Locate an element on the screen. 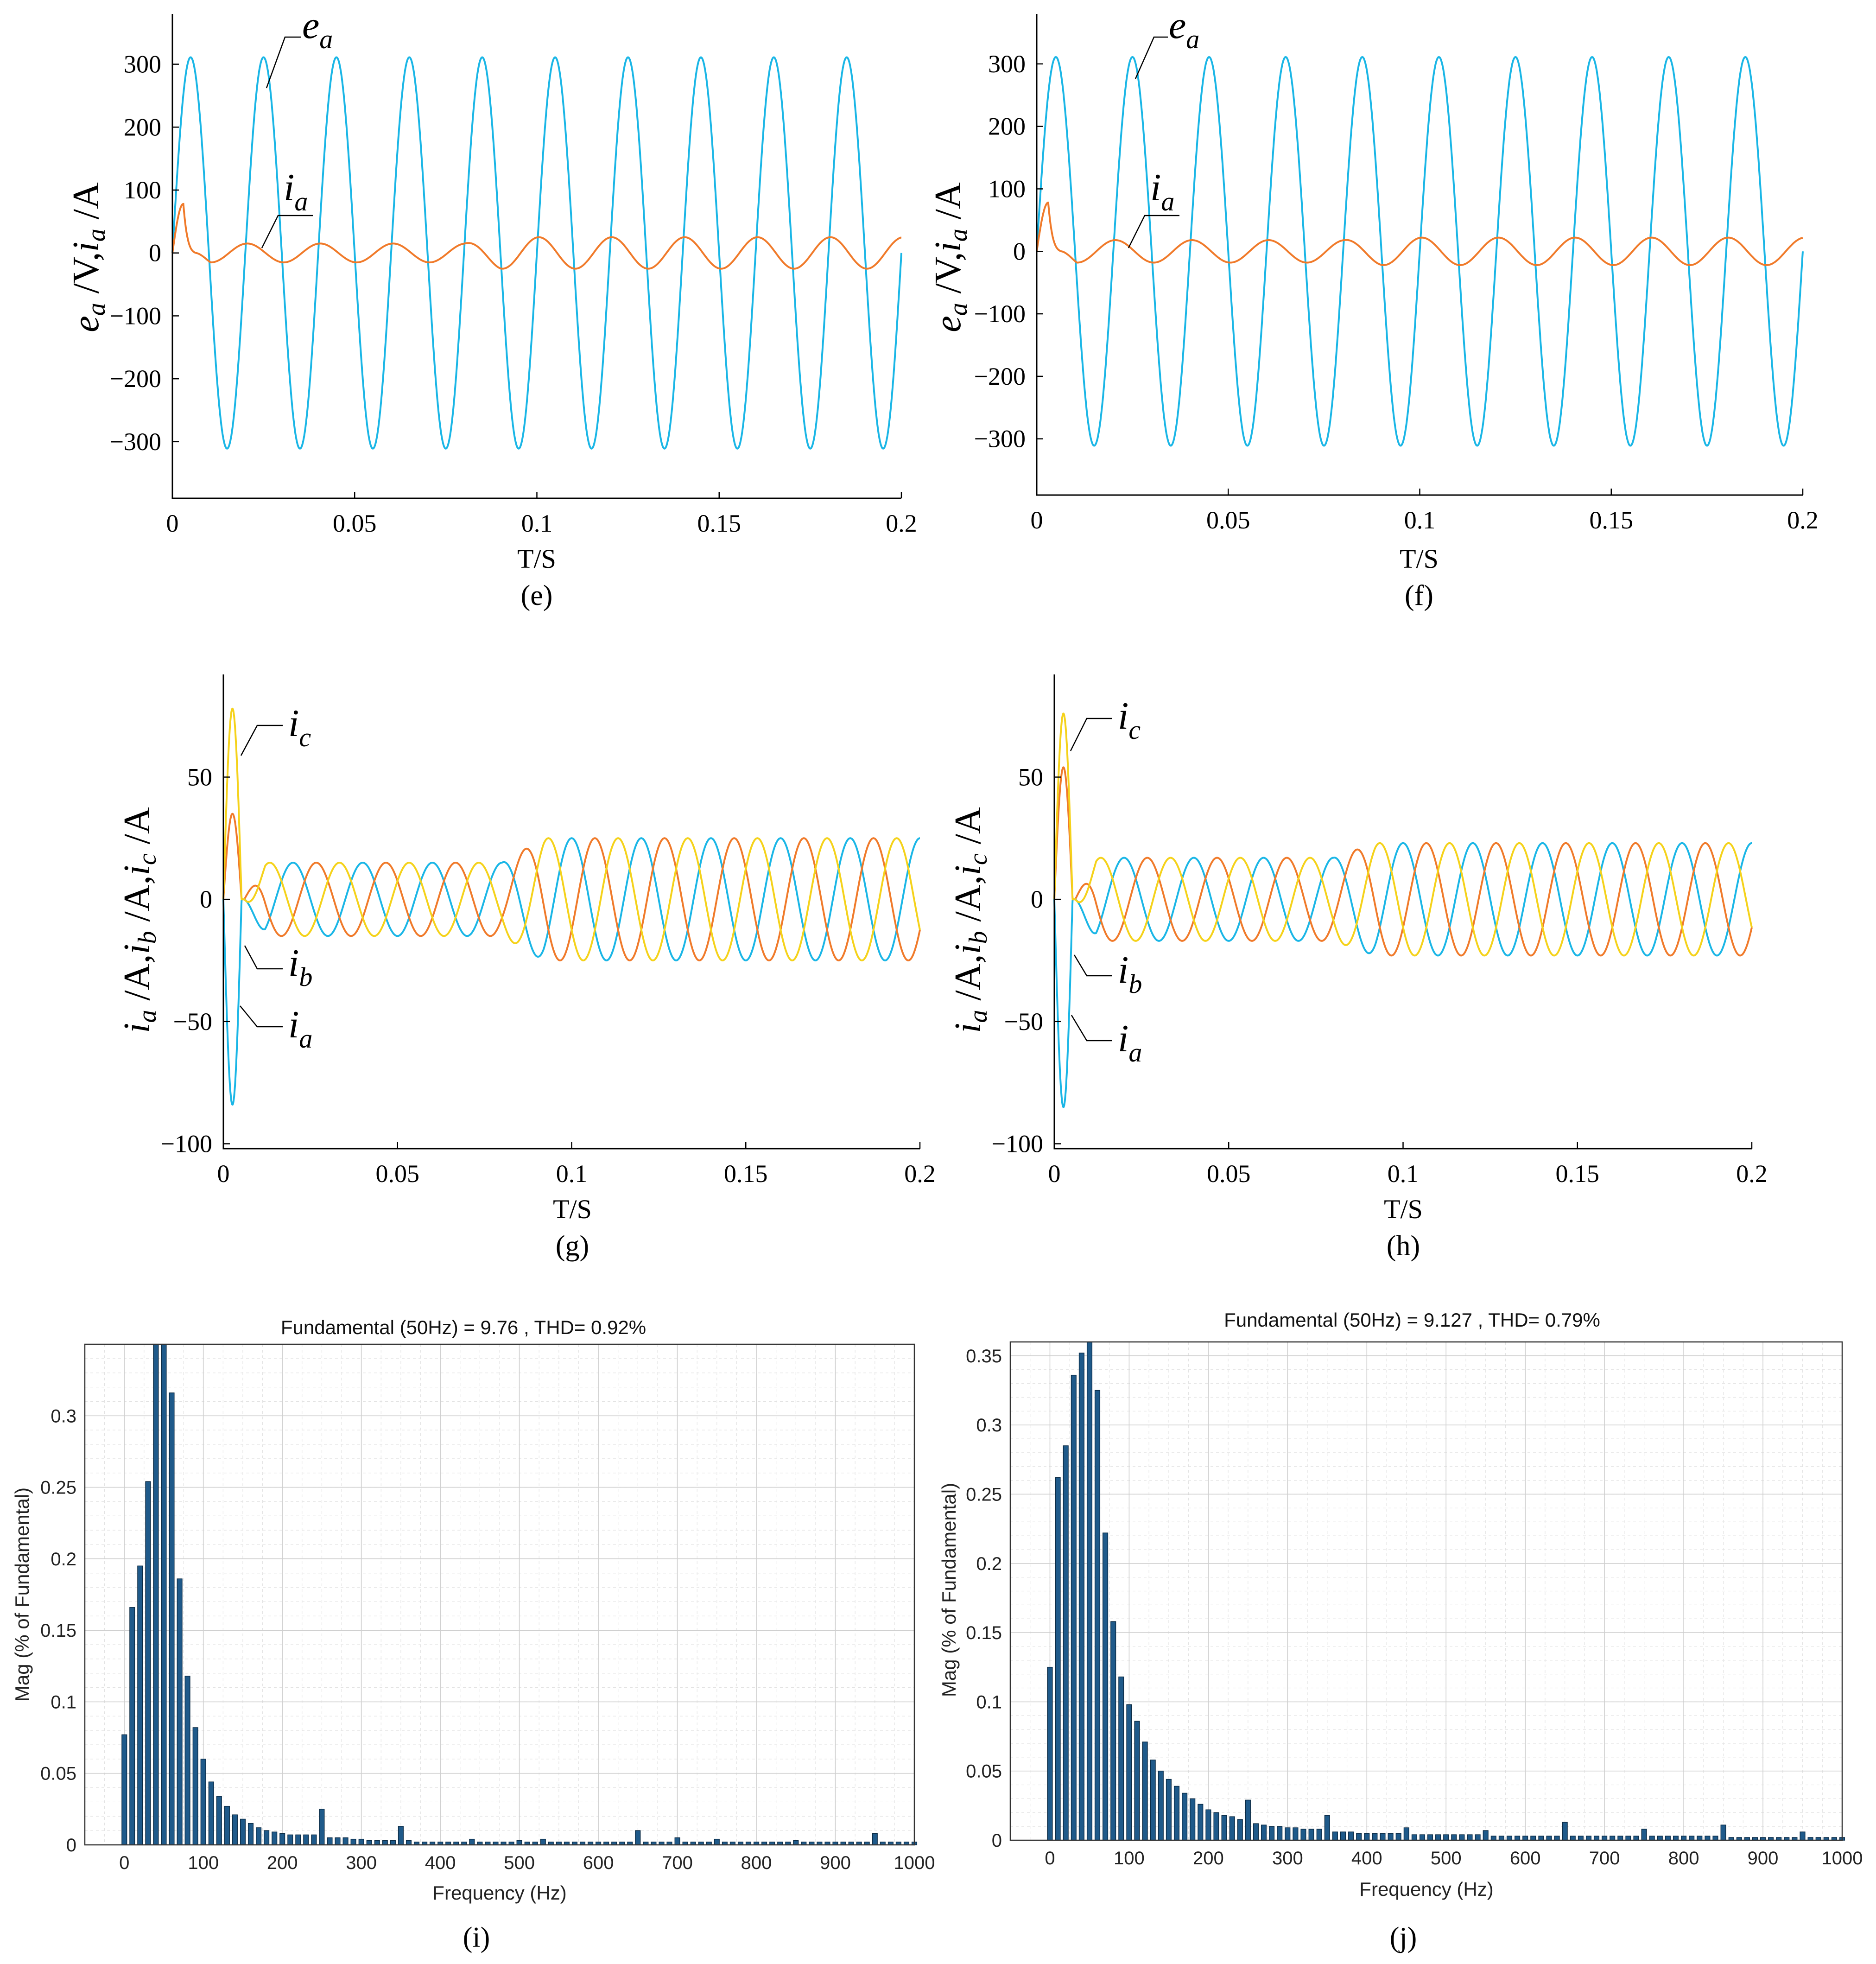  panel-f-xtick-label: 0.2 is located at coordinates (1803, 520).